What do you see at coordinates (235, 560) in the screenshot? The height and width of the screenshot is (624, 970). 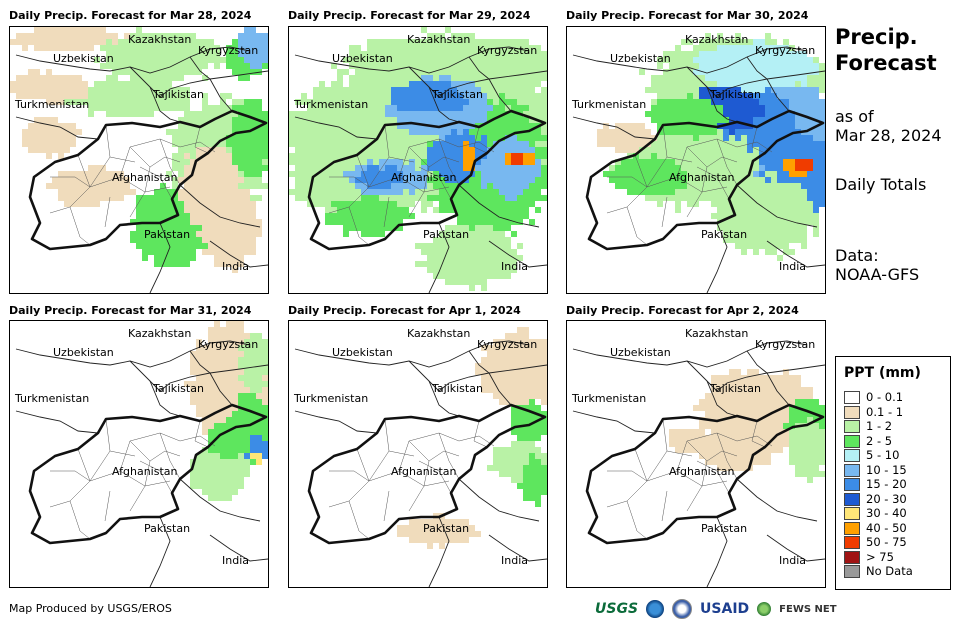 I see `map-label-india: India` at bounding box center [235, 560].